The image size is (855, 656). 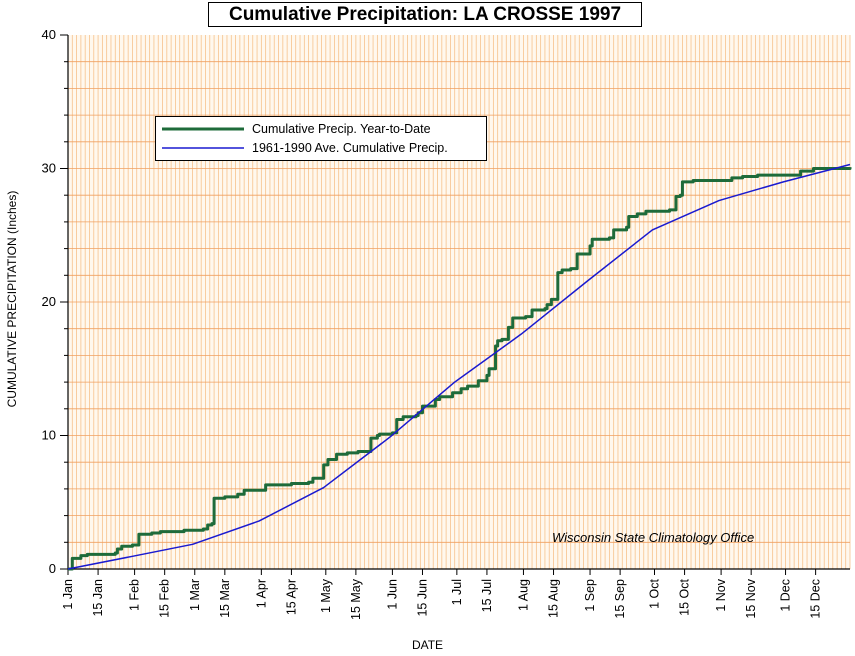 I want to click on x-tick-label: 1 May, so click(x=326, y=595).